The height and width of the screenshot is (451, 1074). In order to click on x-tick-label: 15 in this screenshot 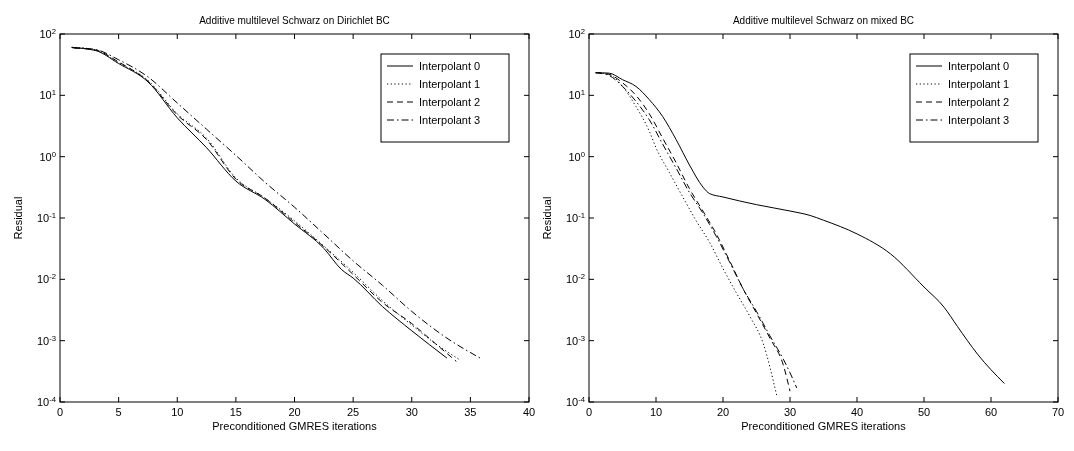, I will do `click(235, 412)`.